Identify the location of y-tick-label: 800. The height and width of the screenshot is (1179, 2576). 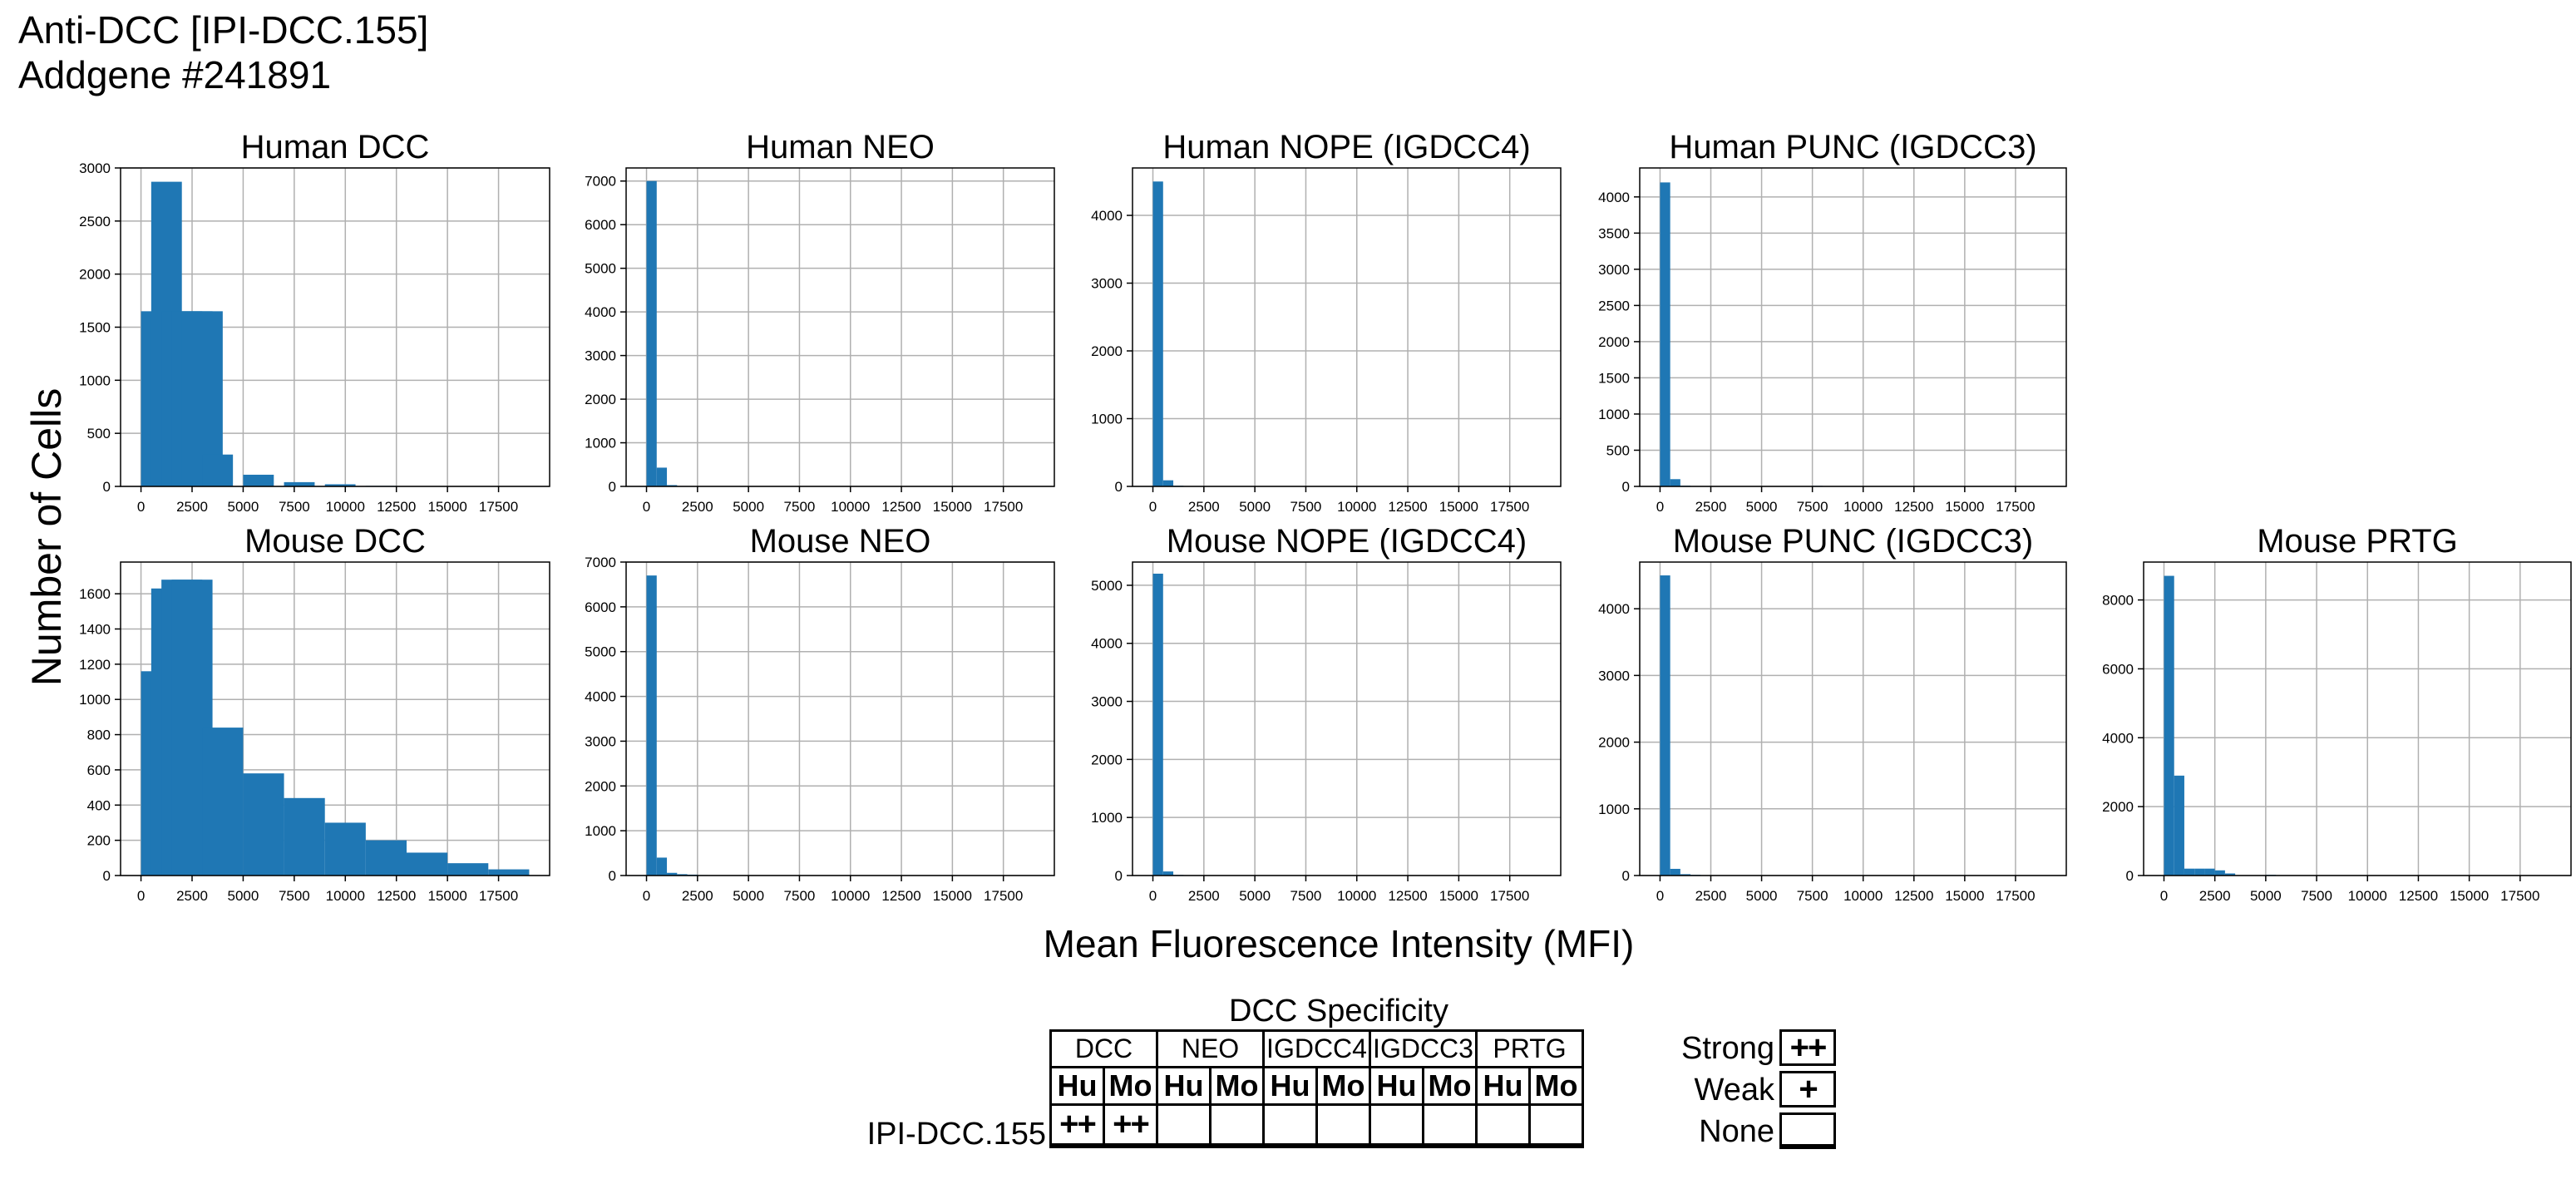
(99, 735).